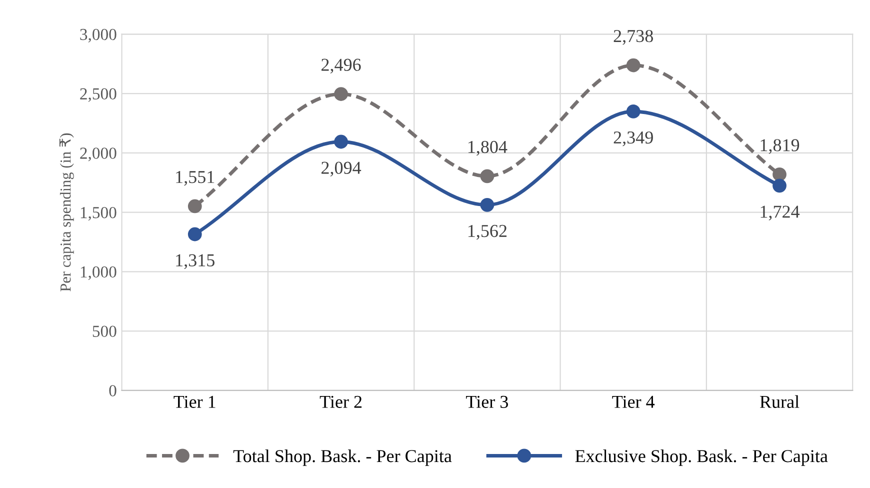 The width and height of the screenshot is (870, 488). I want to click on data-label: 1,804, so click(488, 148).